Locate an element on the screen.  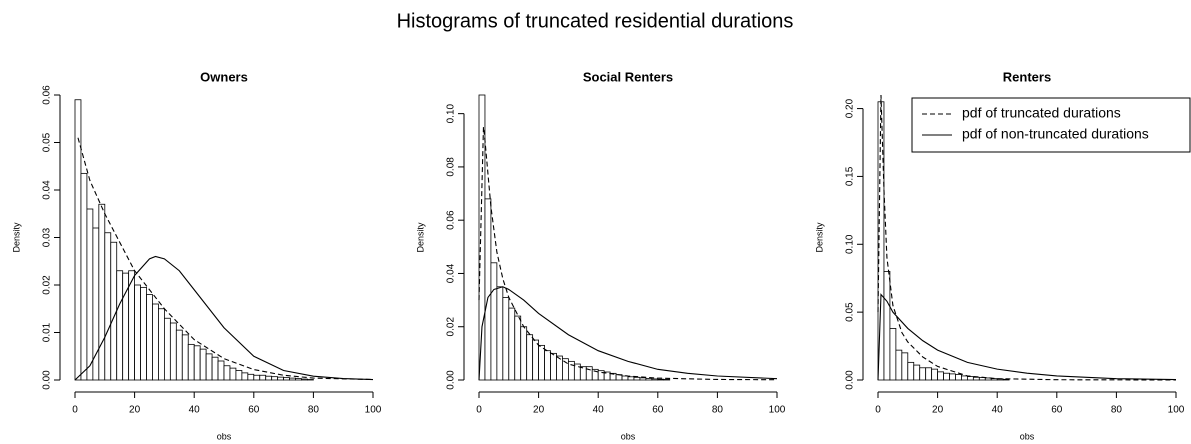
panel-title: Renters is located at coordinates (1027, 76).